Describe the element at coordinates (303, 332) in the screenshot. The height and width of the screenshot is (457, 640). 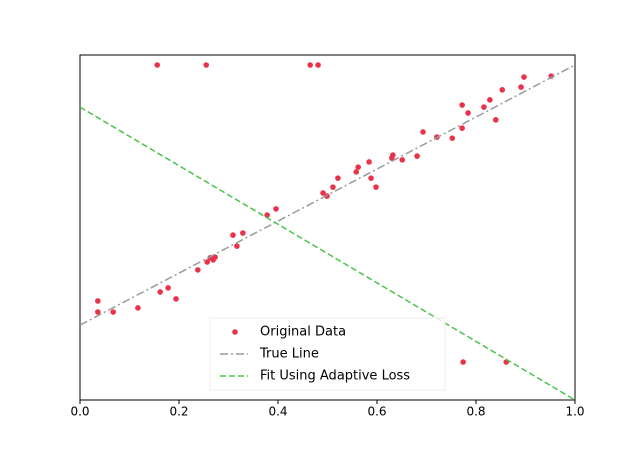
I see `legend-label: Original Data` at that location.